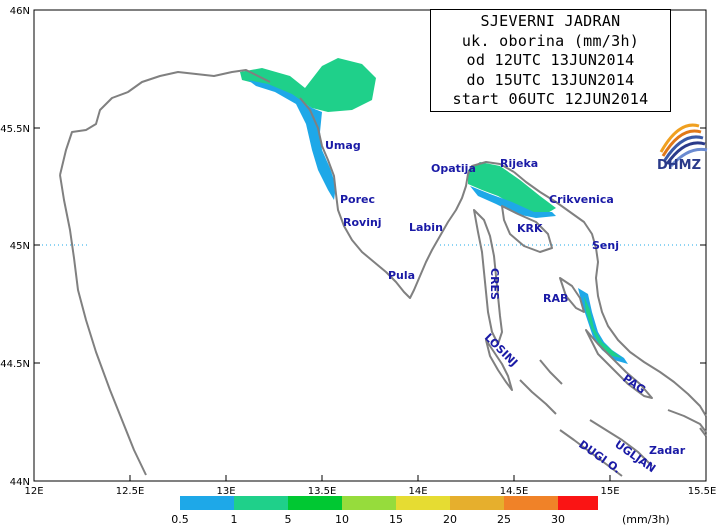  I want to click on place-cres: CRES, so click(494, 284).